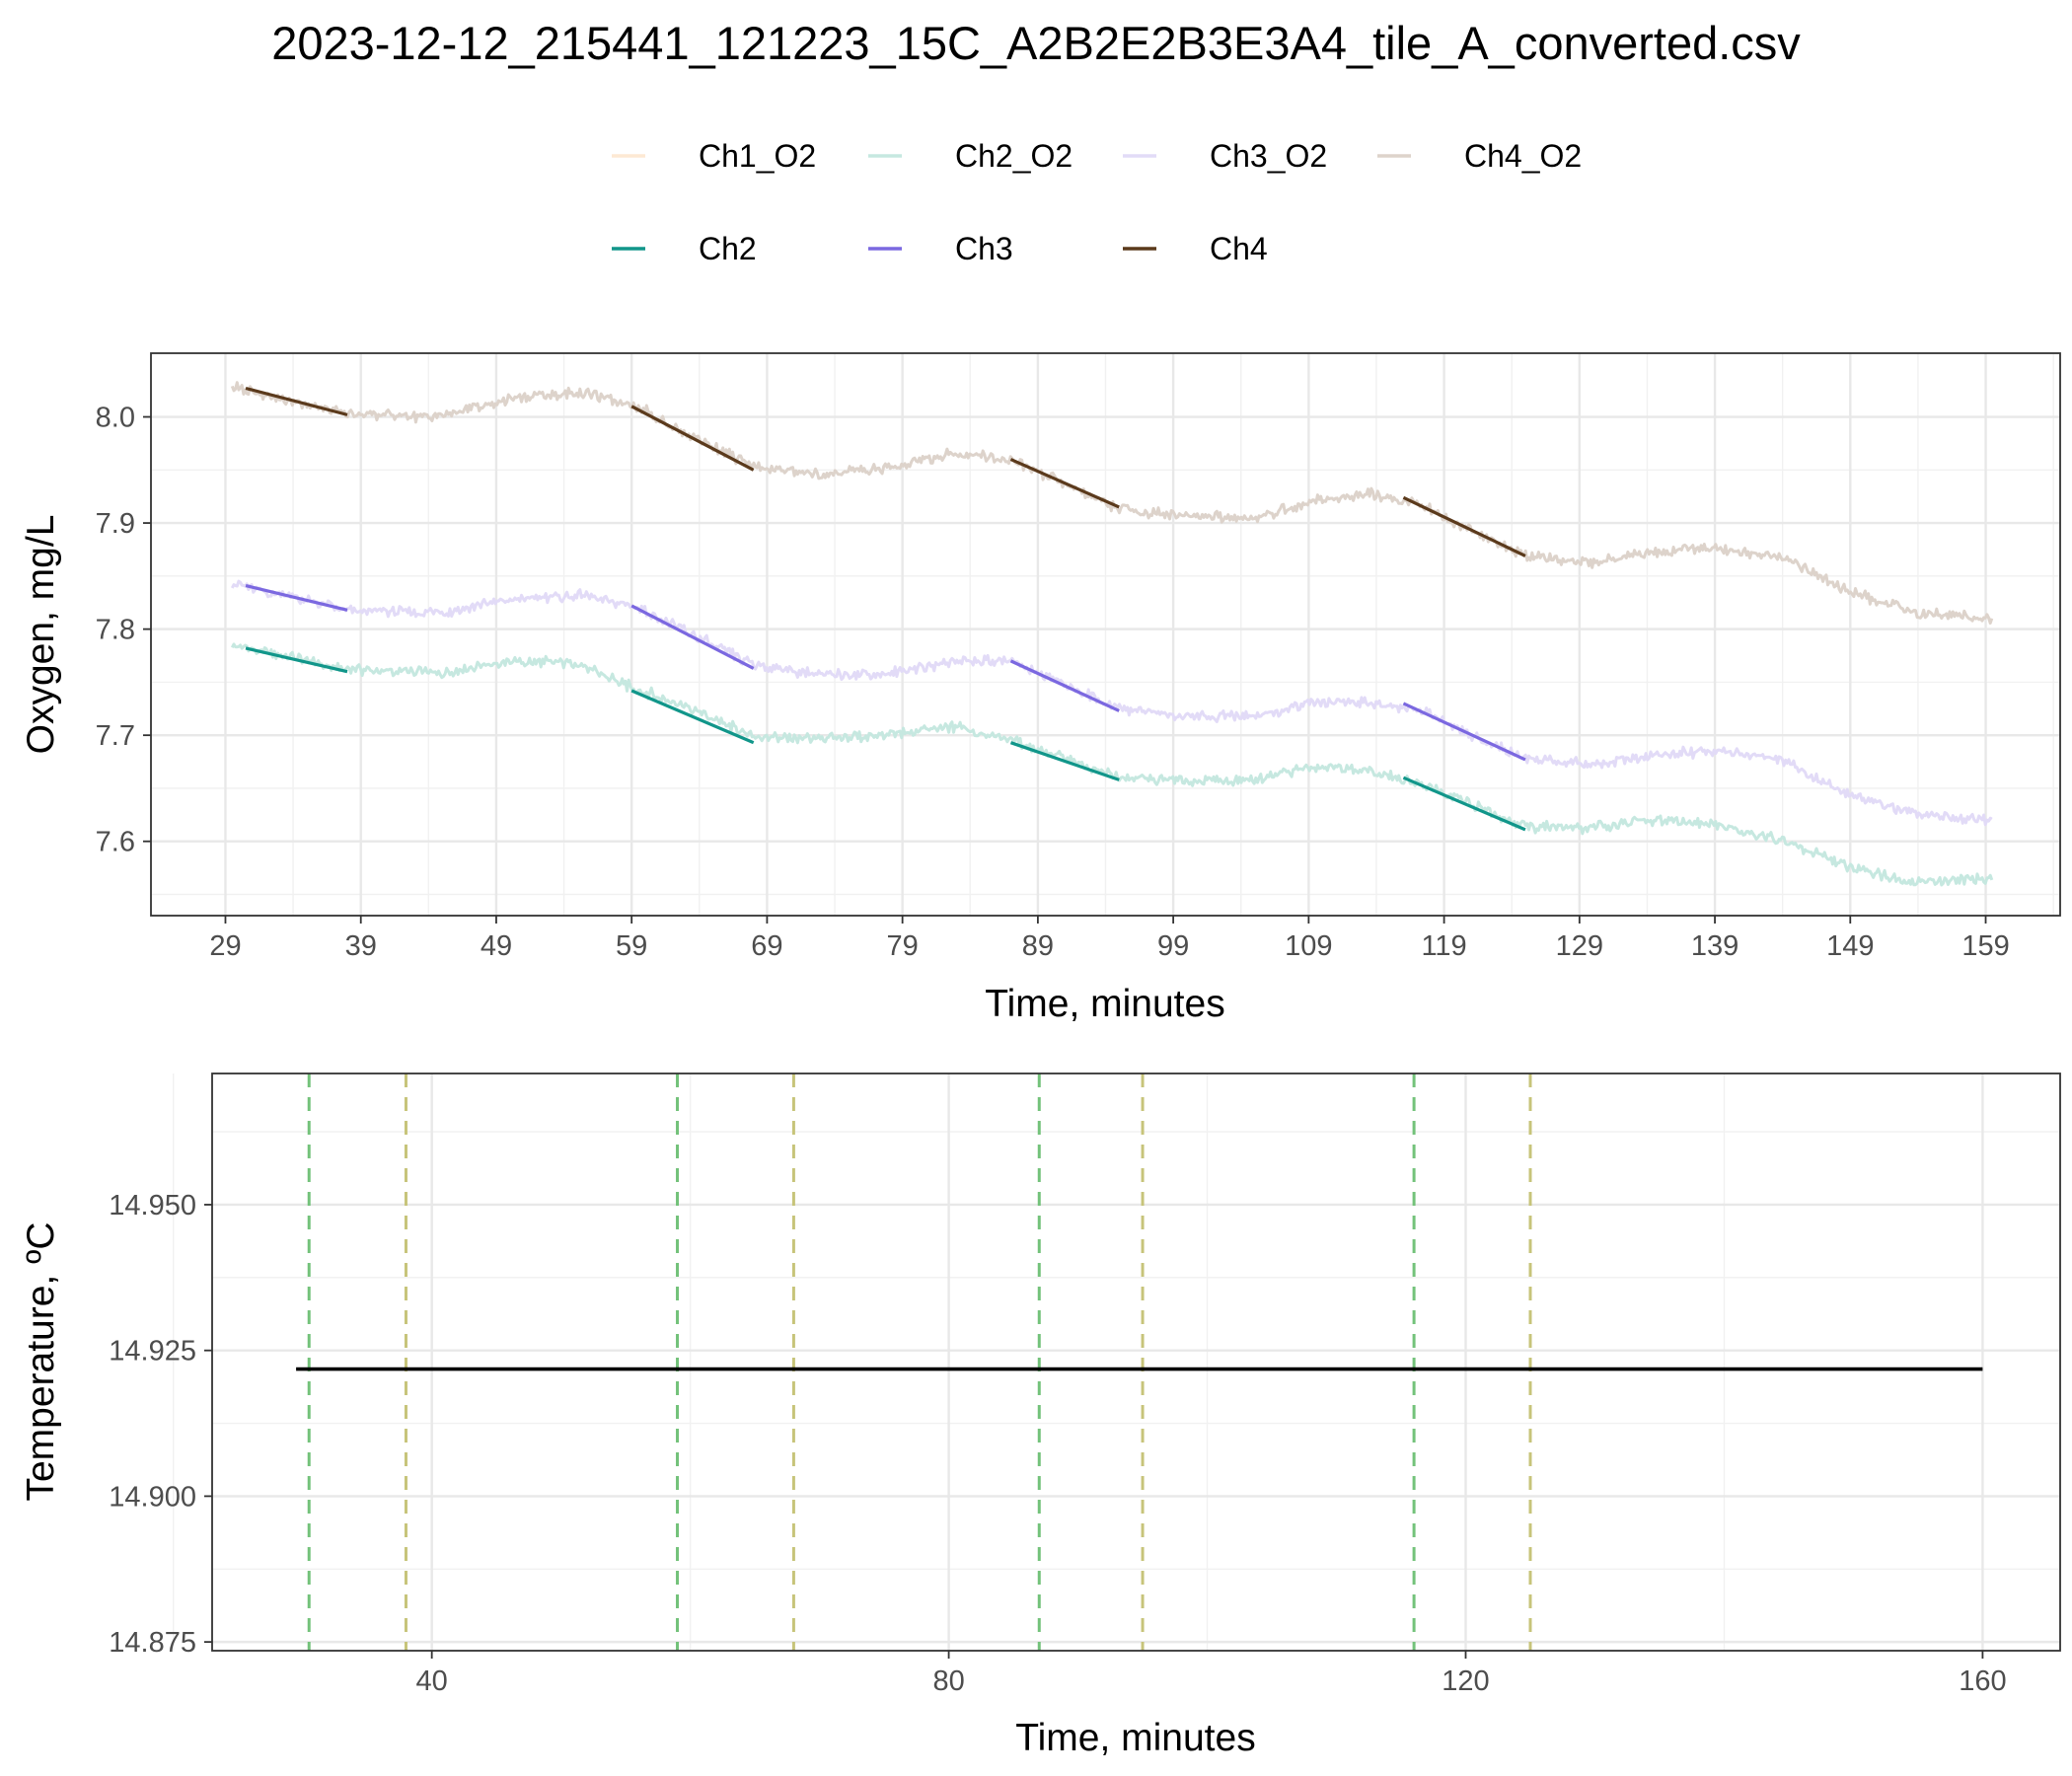  I want to click on legend-label-fit-ch3: Ch3, so click(984, 249).